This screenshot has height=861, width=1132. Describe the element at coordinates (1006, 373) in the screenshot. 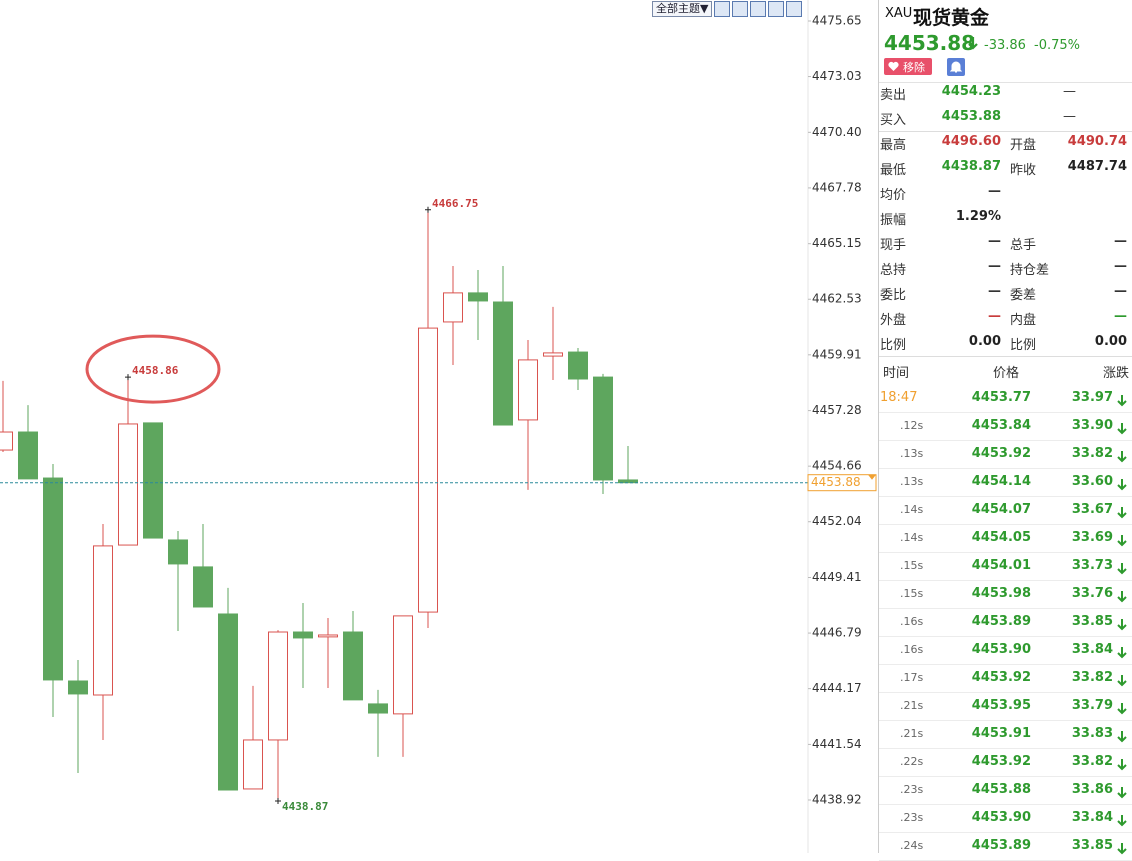

I see `table-header: 价格` at that location.